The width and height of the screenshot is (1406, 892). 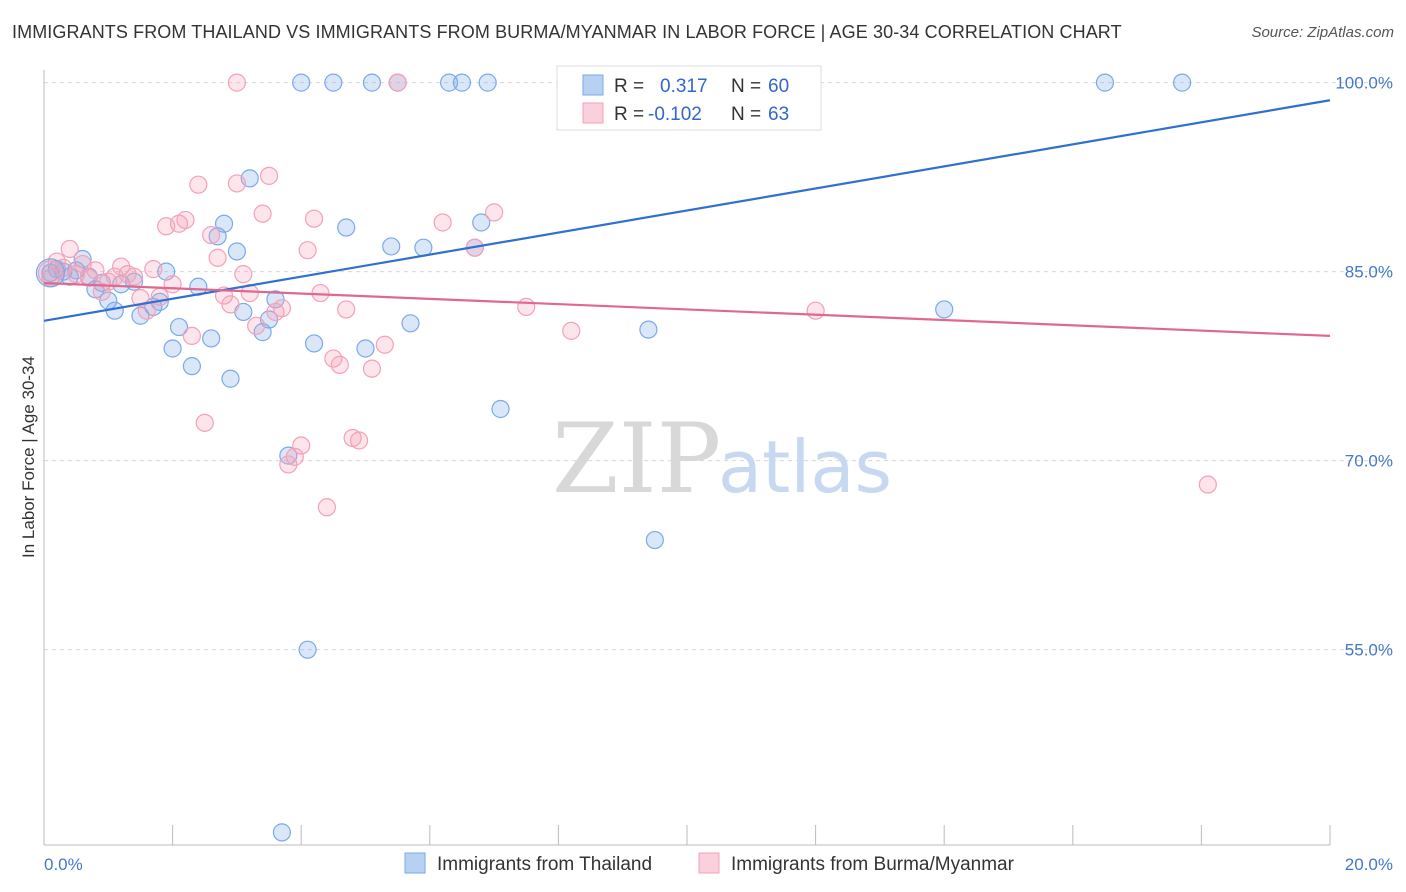 I want to click on trend-line-burma, so click(x=687, y=309).